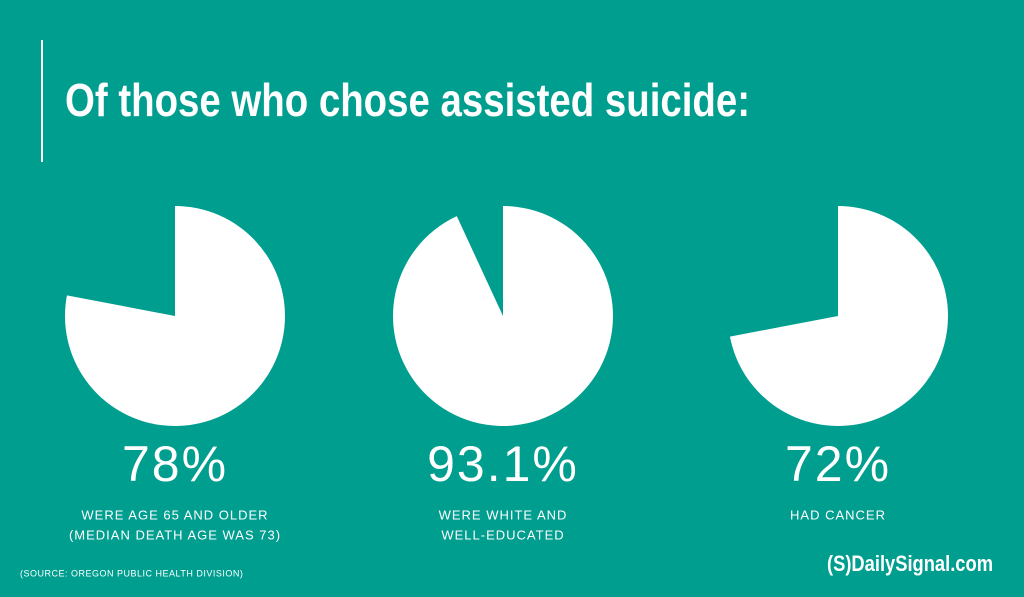  What do you see at coordinates (838, 514) in the screenshot?
I see `caption: HAD CANCER` at bounding box center [838, 514].